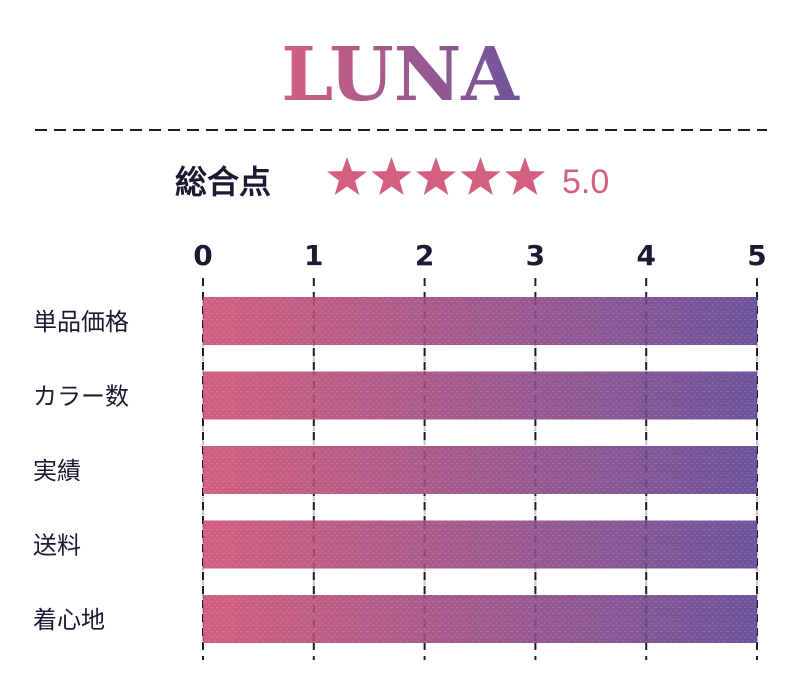  Describe the element at coordinates (57, 471) in the screenshot. I see `category-label: 実績` at that location.